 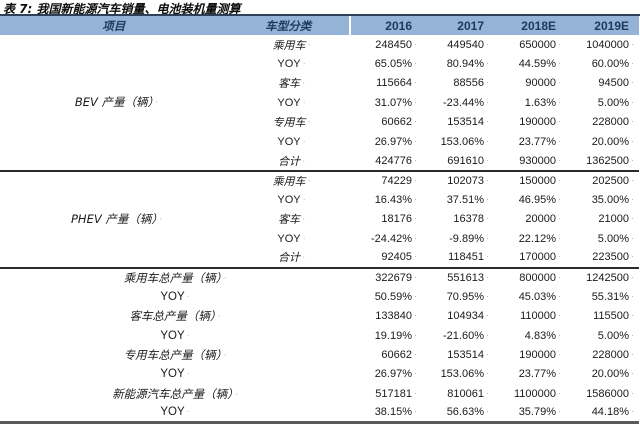 What do you see at coordinates (458, 412) in the screenshot?
I see `value-cell: 56.63%` at bounding box center [458, 412].